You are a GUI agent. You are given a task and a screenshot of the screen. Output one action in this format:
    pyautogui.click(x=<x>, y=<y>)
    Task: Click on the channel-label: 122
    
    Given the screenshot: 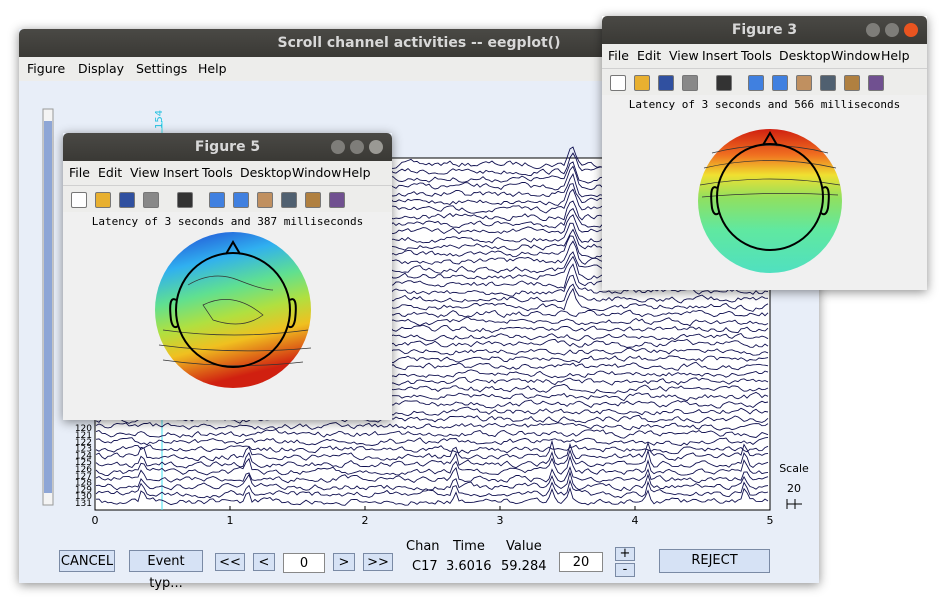 What is the action you would take?
    pyautogui.click(x=83, y=443)
    